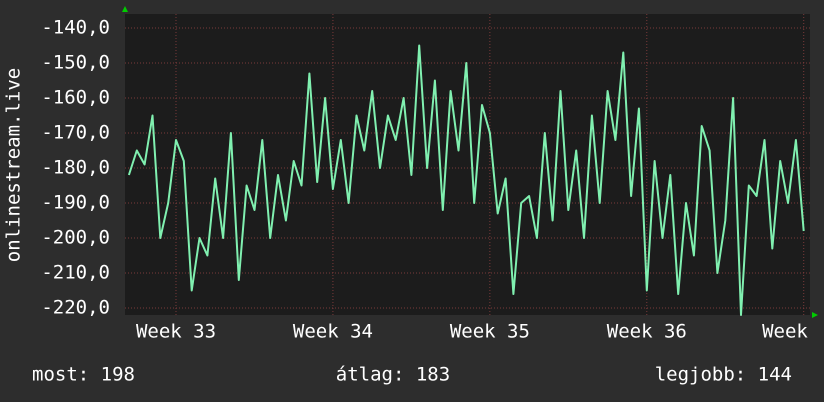 Image resolution: width=824 pixels, height=402 pixels. What do you see at coordinates (490, 332) in the screenshot?
I see `x-tick-label: Week 35` at bounding box center [490, 332].